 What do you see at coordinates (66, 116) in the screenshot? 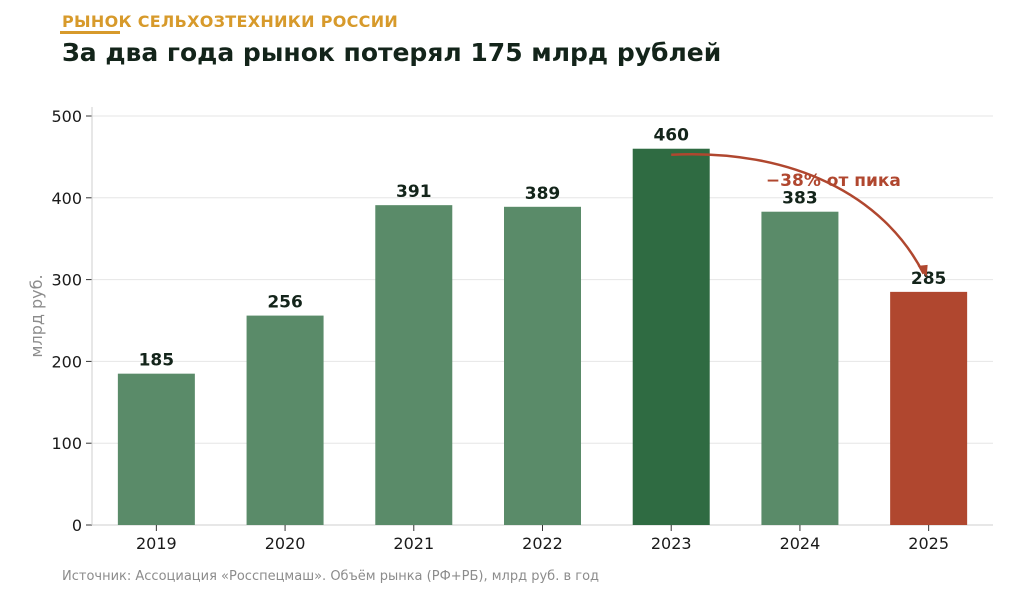
I see `y-tick-label: 500` at bounding box center [66, 116].